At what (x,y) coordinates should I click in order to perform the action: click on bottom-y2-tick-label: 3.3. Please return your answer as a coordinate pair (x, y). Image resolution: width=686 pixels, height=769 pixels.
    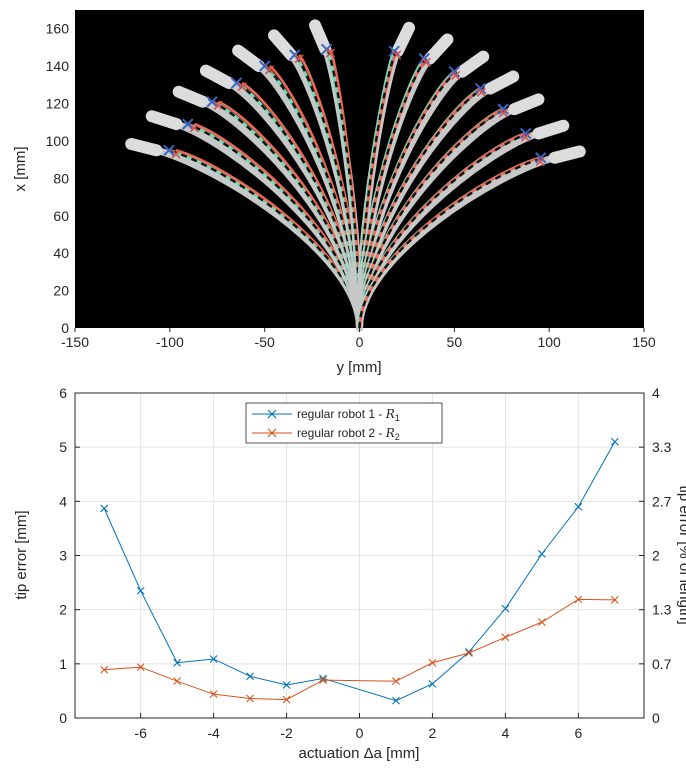
    Looking at the image, I should click on (662, 447).